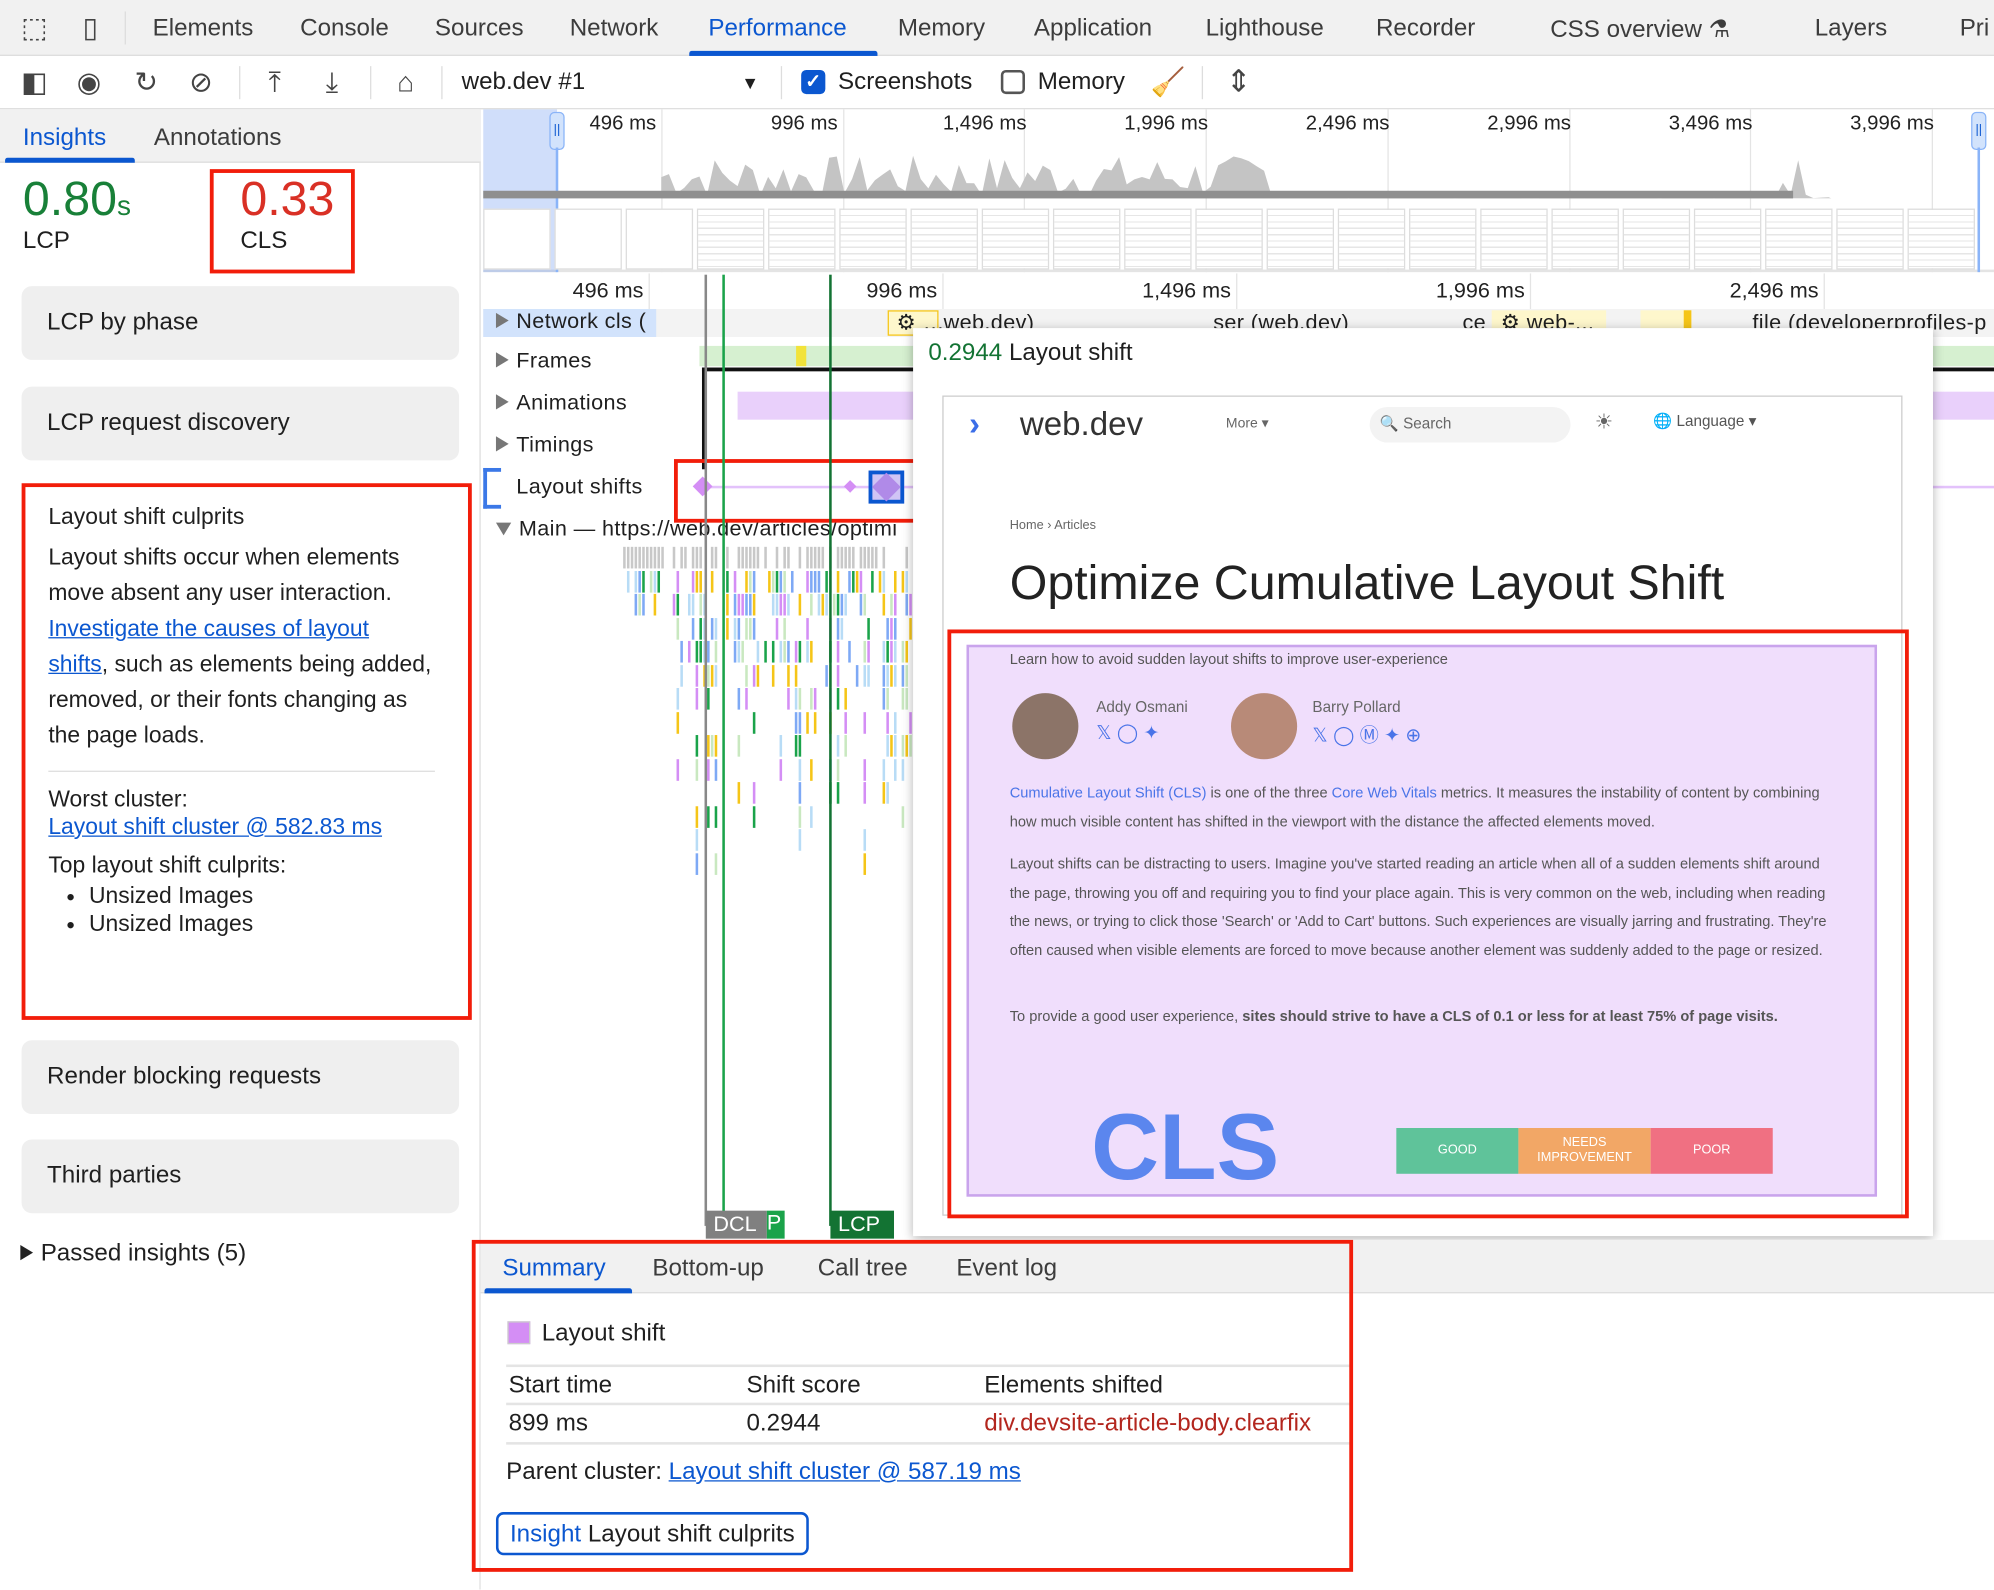 The height and width of the screenshot is (1590, 1994). What do you see at coordinates (769, 877) in the screenshot?
I see `main-thread-flame-chart` at bounding box center [769, 877].